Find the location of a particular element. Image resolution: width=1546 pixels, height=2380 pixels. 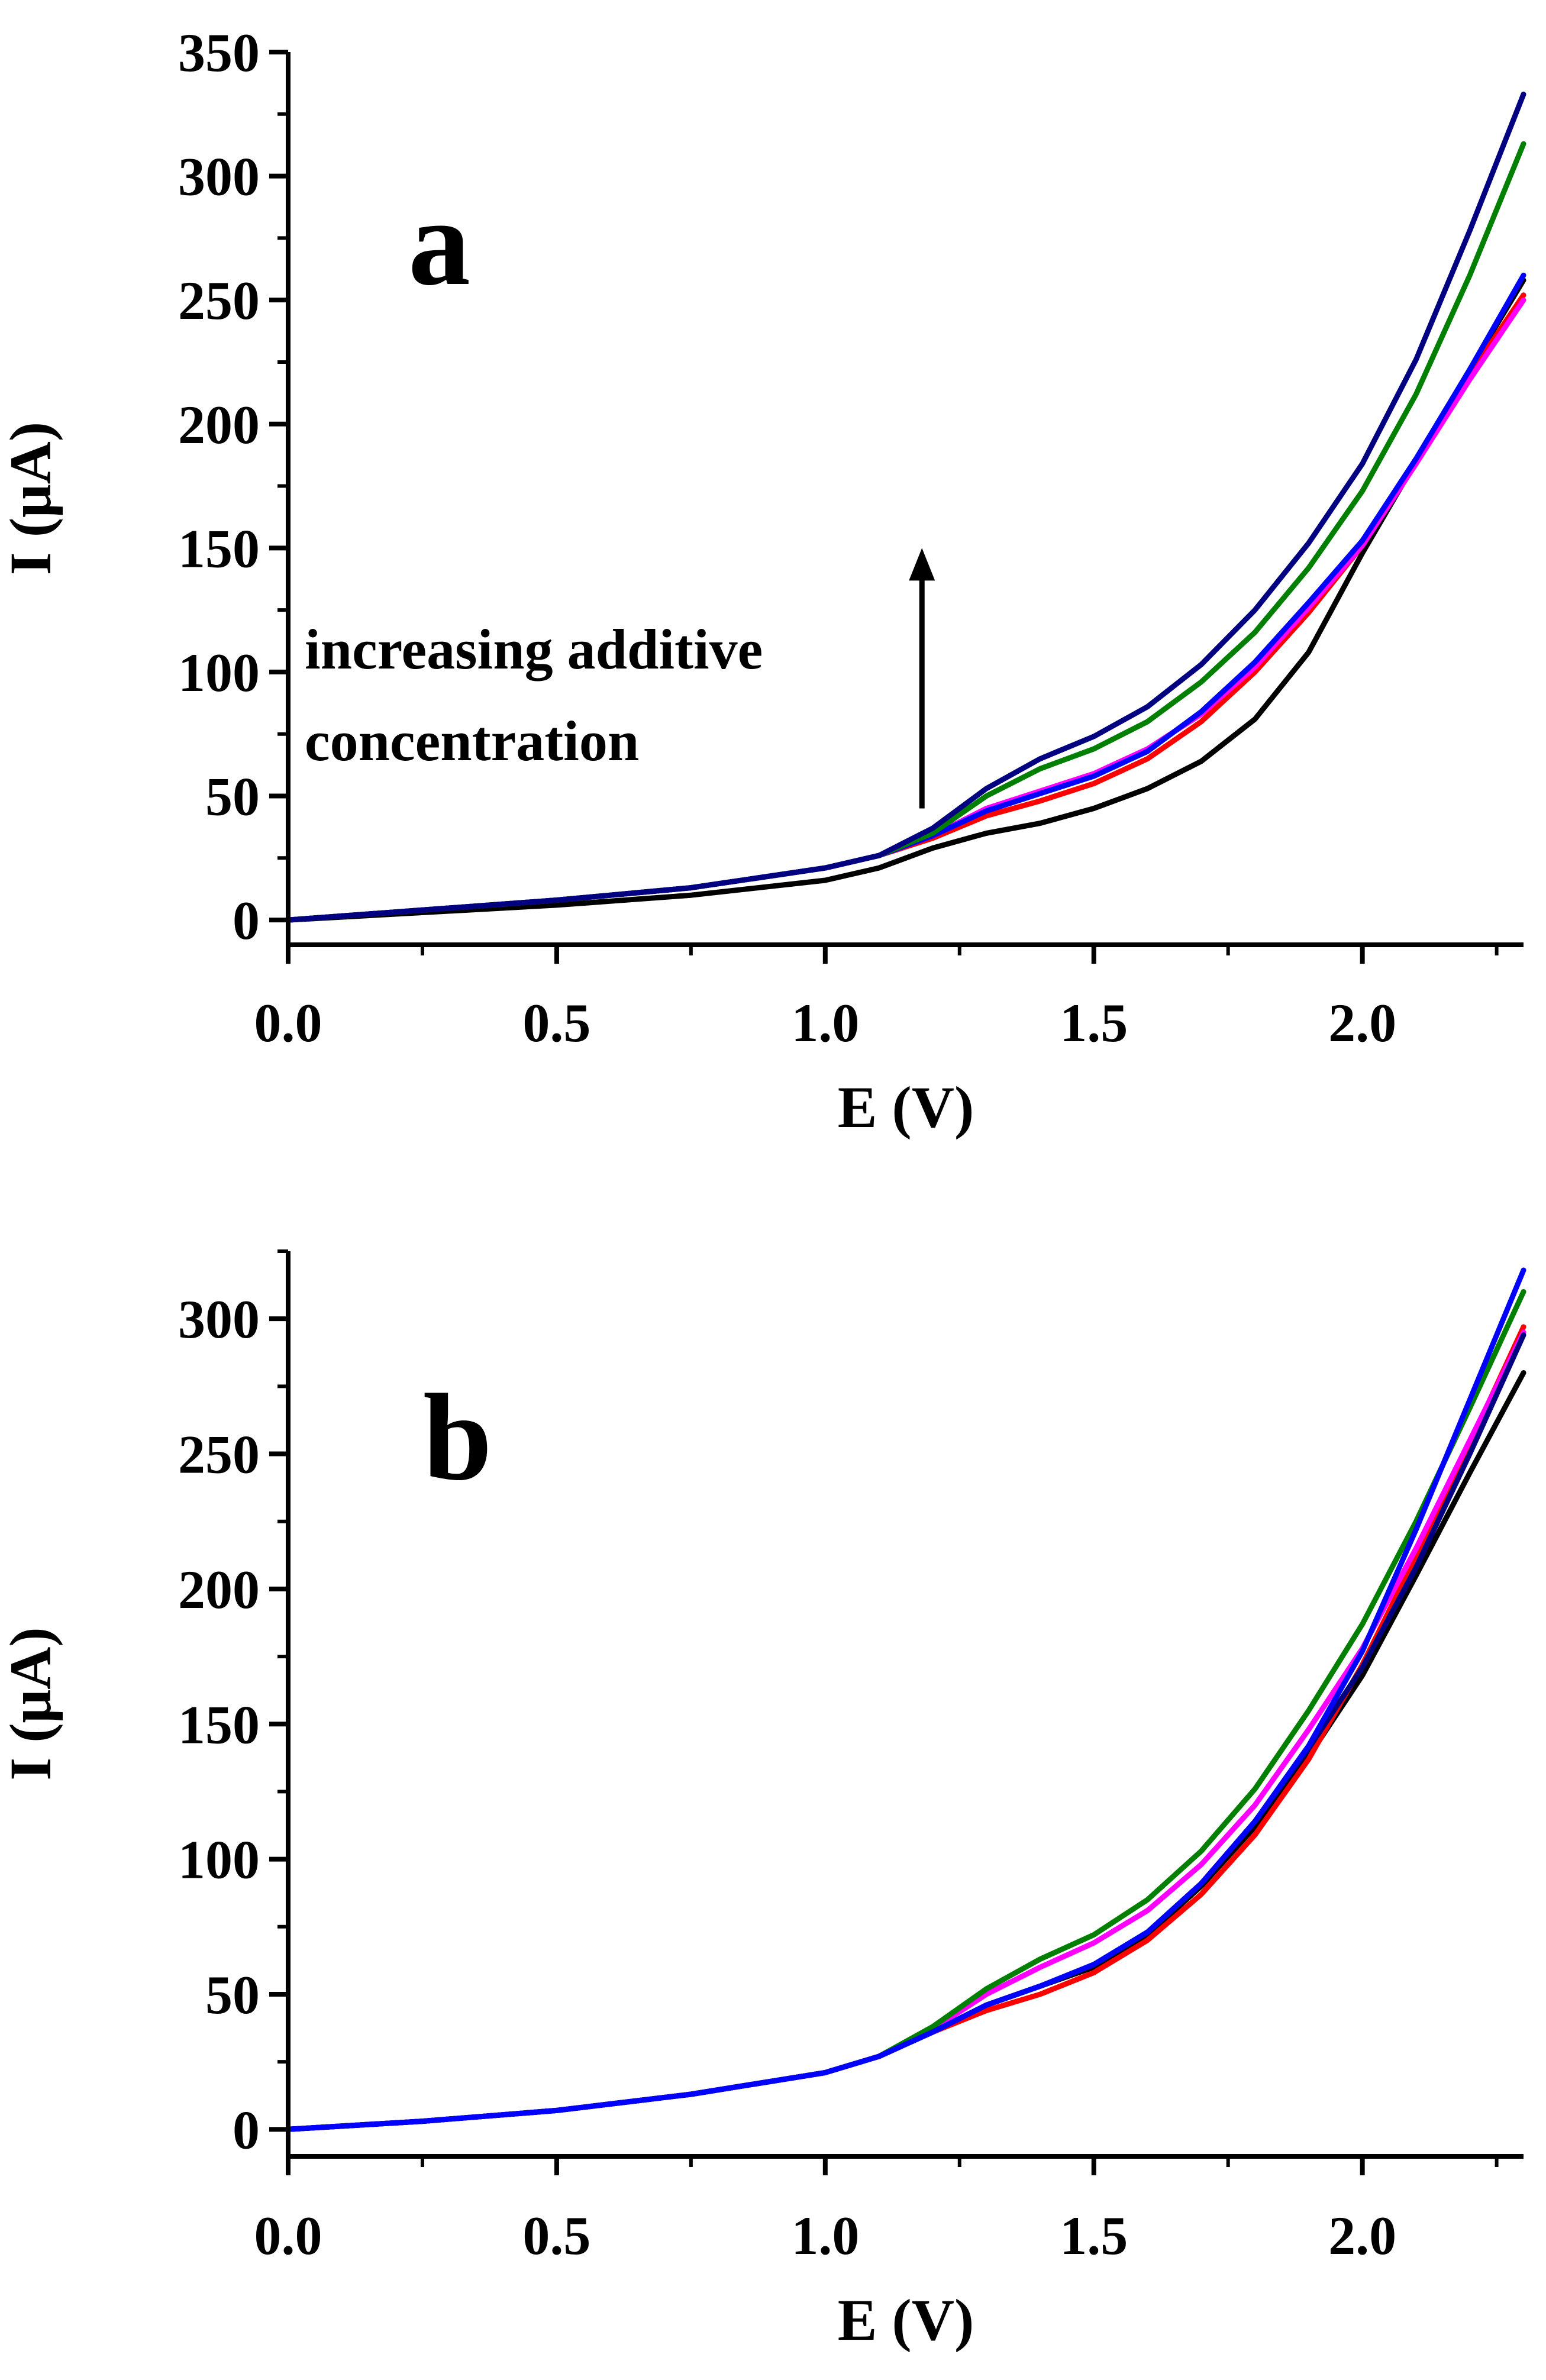

arrow-up-icon is located at coordinates (922, 564).